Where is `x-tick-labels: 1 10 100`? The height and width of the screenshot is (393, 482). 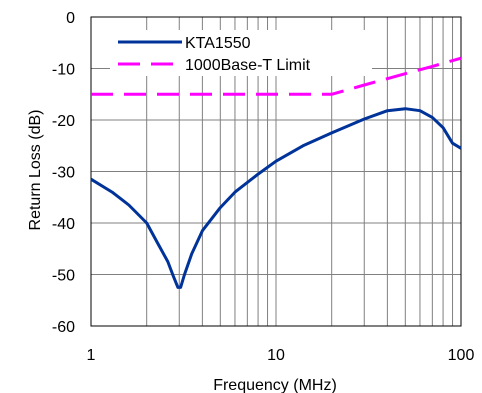 x-tick-labels: 1 10 100 is located at coordinates (281, 355).